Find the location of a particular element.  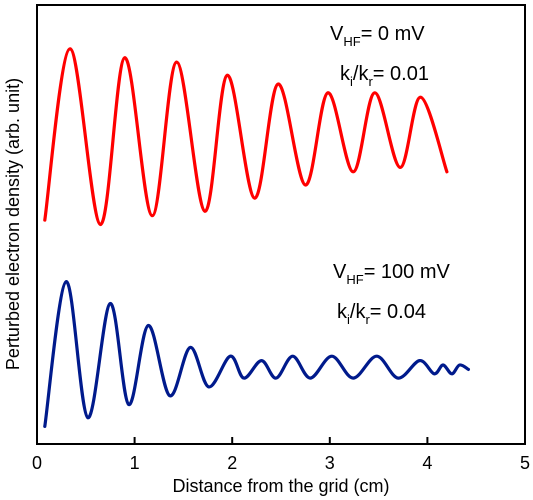

x-tick-label: 1 is located at coordinates (135, 463).